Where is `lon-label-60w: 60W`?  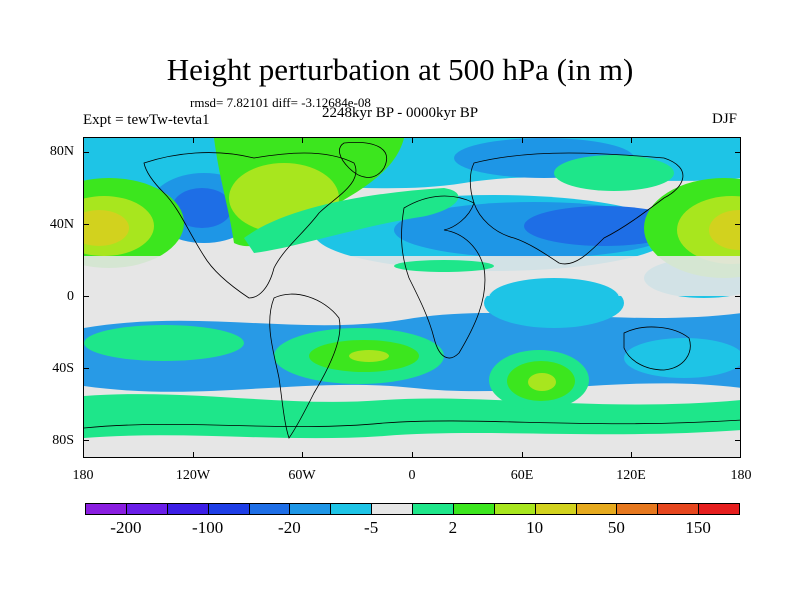 lon-label-60w: 60W is located at coordinates (302, 475).